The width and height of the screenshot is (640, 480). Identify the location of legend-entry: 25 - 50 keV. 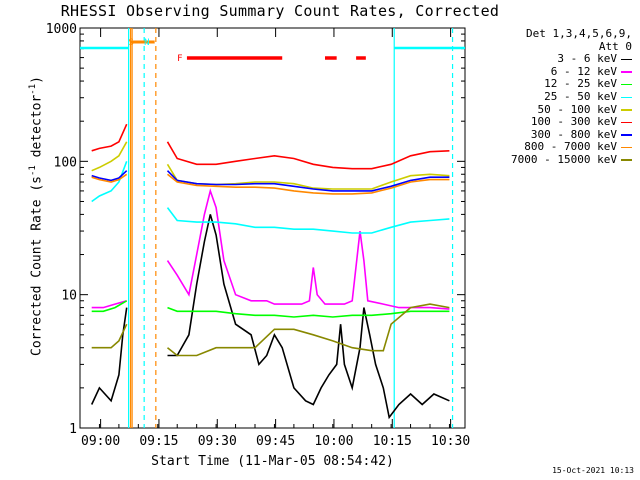
(571, 96).